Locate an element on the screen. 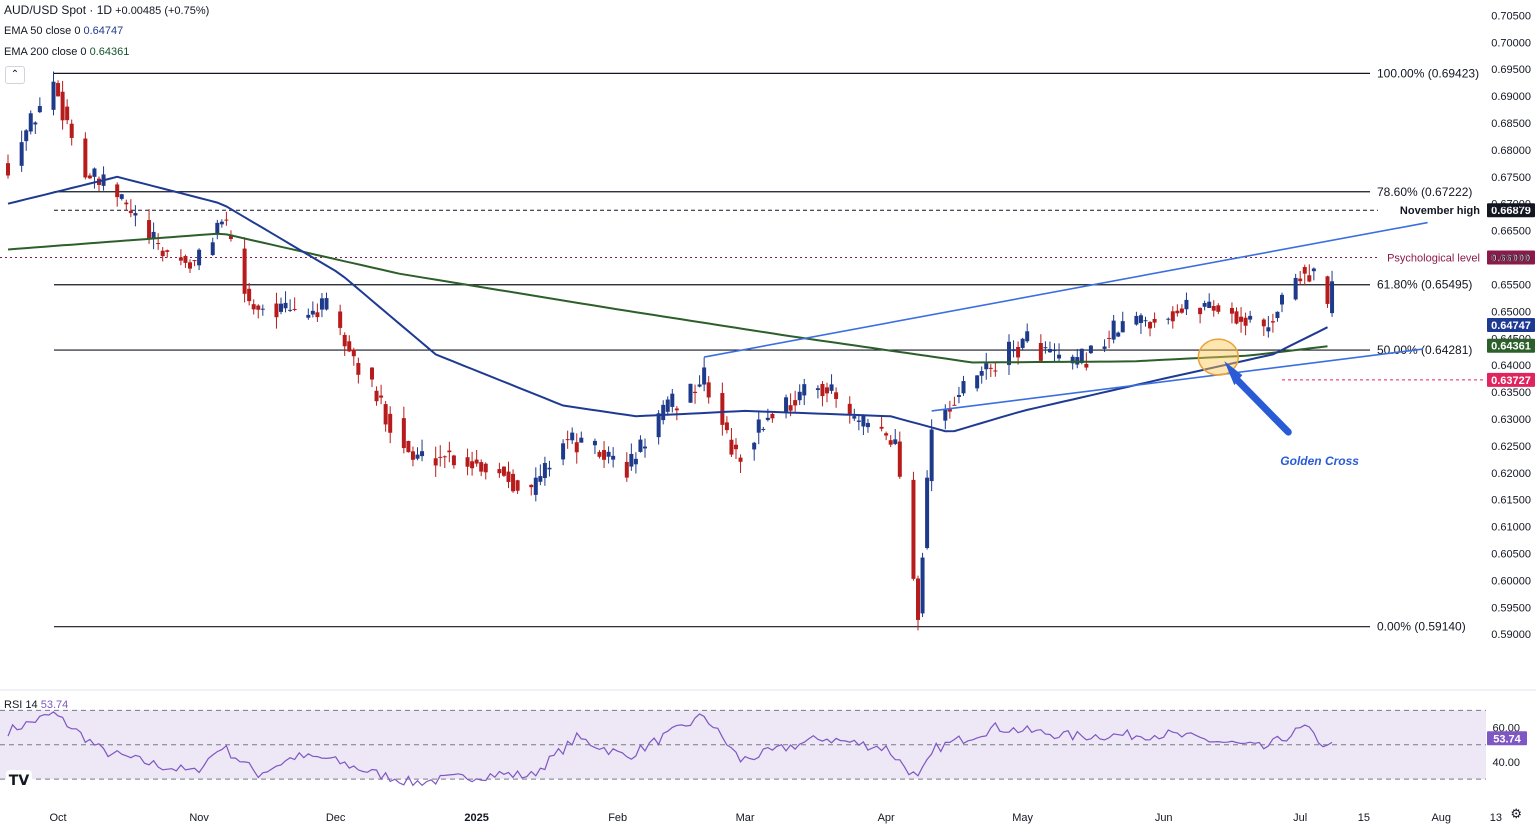 This screenshot has height=826, width=1536. x-tick-label-1: Nov is located at coordinates (199, 818).